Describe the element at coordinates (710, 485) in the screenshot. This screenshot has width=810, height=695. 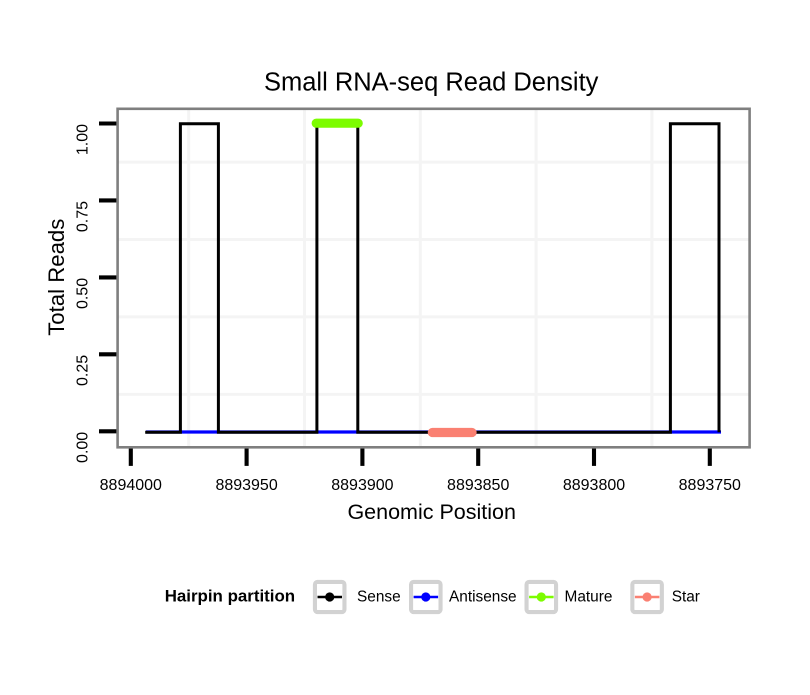
I see `svg-text: 8893750` at that location.